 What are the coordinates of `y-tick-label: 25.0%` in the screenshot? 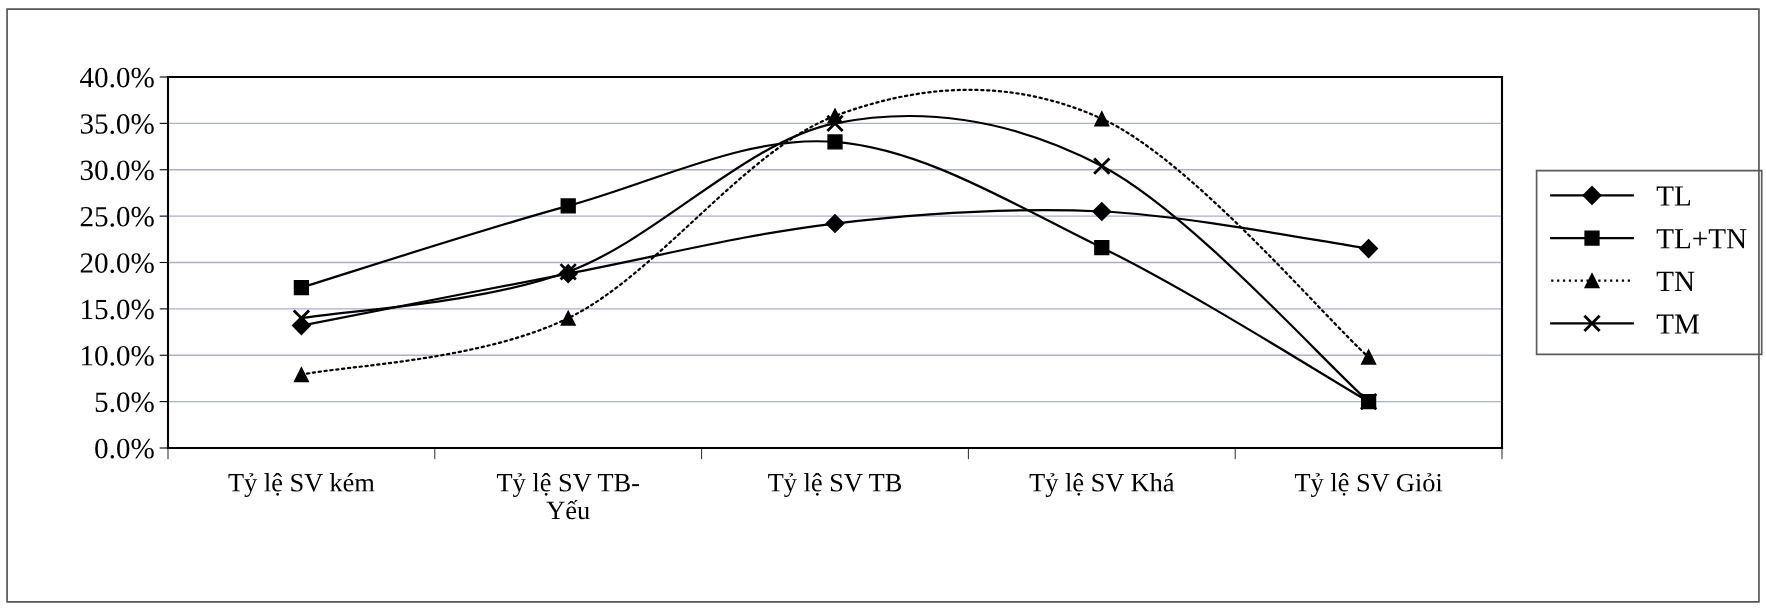 It's located at (117, 216).